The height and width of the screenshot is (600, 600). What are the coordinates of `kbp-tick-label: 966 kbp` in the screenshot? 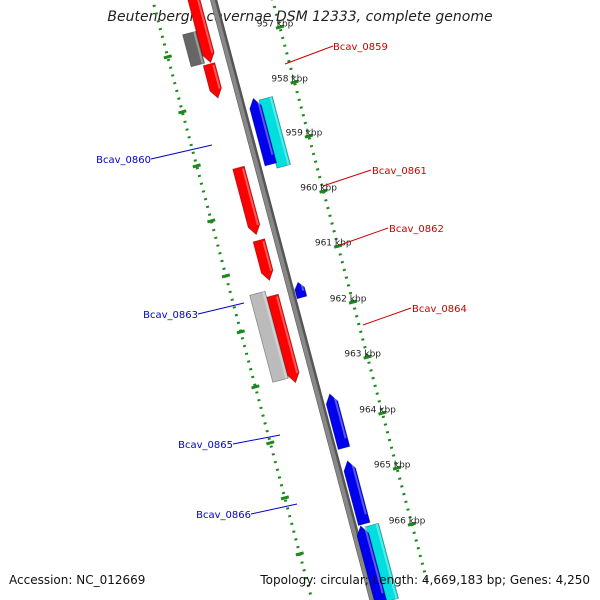 It's located at (407, 522).